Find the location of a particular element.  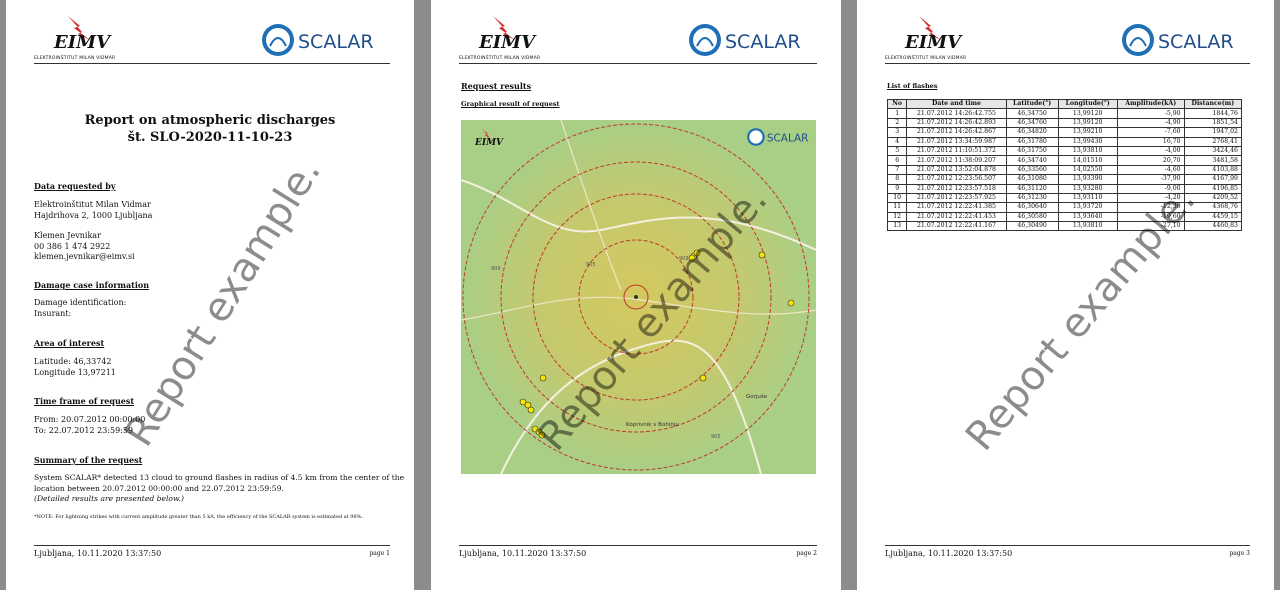

svg-text: Gorjuše is located at coordinates (757, 396).